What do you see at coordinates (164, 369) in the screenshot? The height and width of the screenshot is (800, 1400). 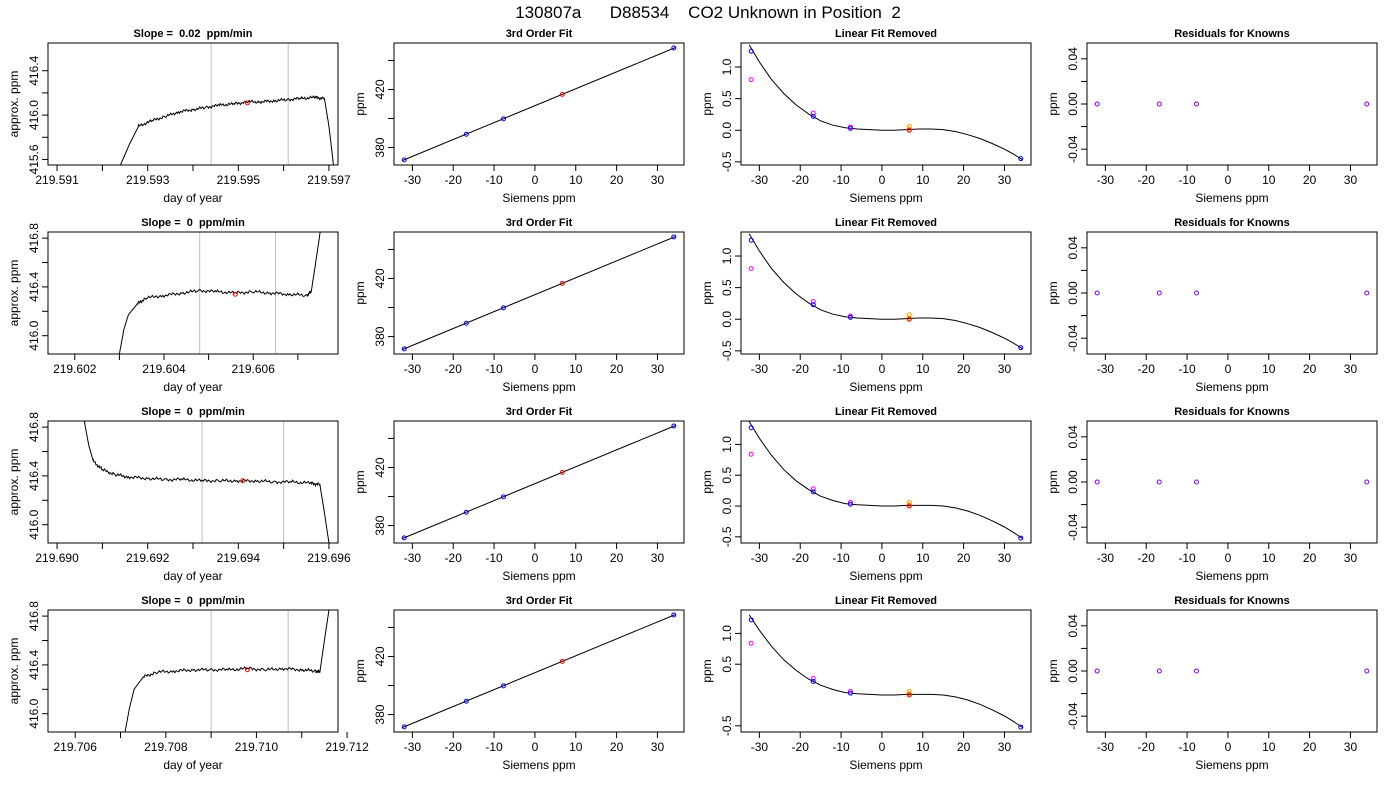 I see `x-tick-label: 219.604` at bounding box center [164, 369].